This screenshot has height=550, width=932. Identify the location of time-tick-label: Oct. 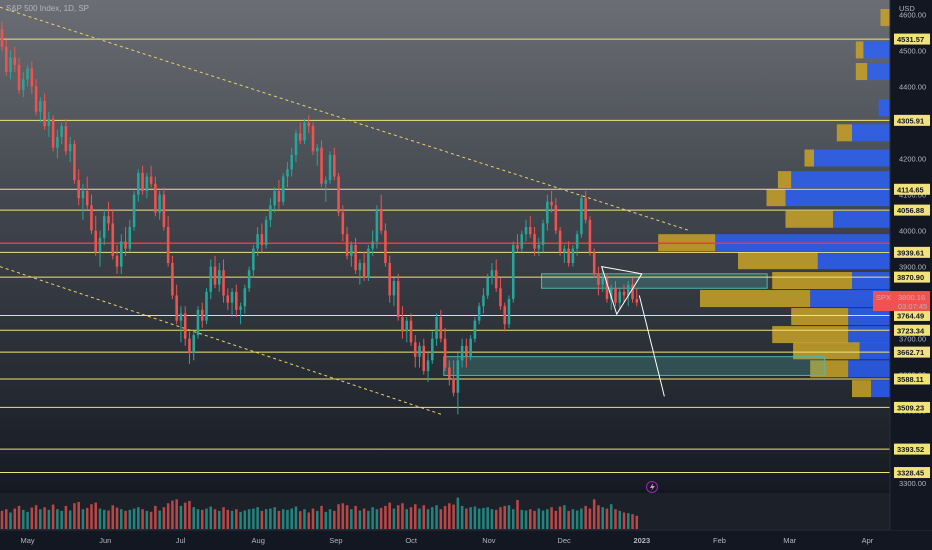
(411, 540).